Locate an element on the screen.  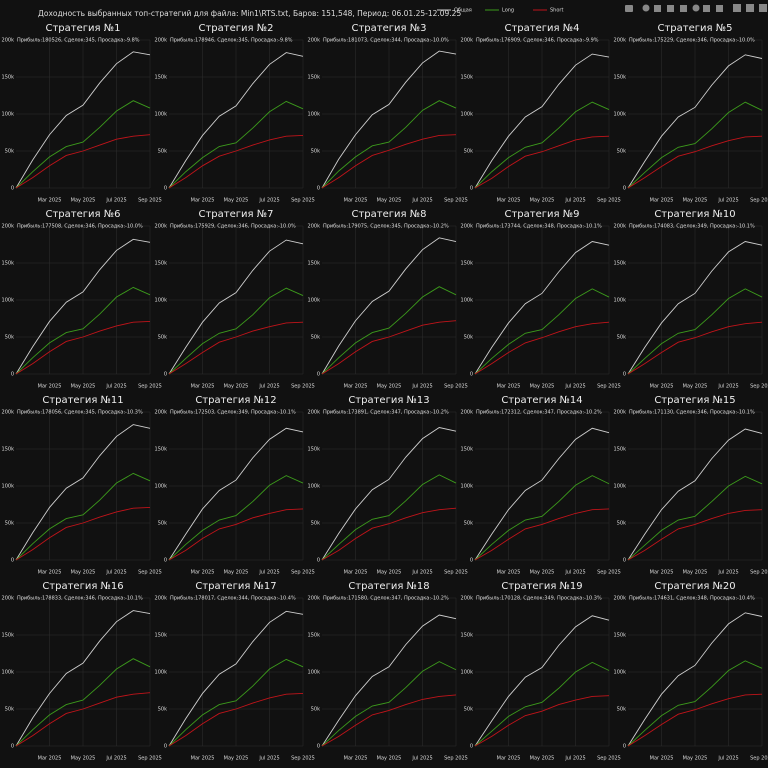
toolbar is located at coordinates (696, 8).